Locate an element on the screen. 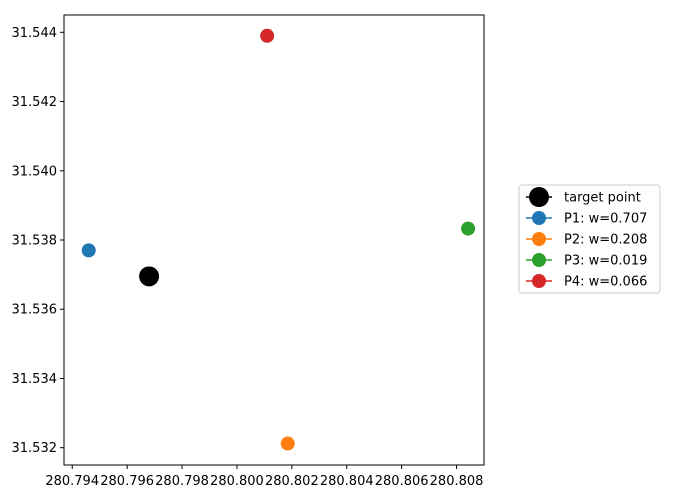 The width and height of the screenshot is (700, 500). y-tick-label: 31.544 is located at coordinates (35, 33).